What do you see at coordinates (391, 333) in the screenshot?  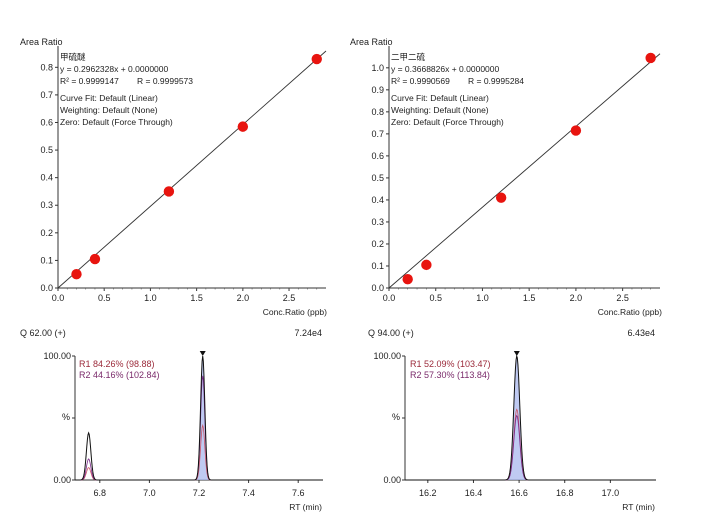 I see `ion-channel-label: Q 94.00 (+)` at bounding box center [391, 333].